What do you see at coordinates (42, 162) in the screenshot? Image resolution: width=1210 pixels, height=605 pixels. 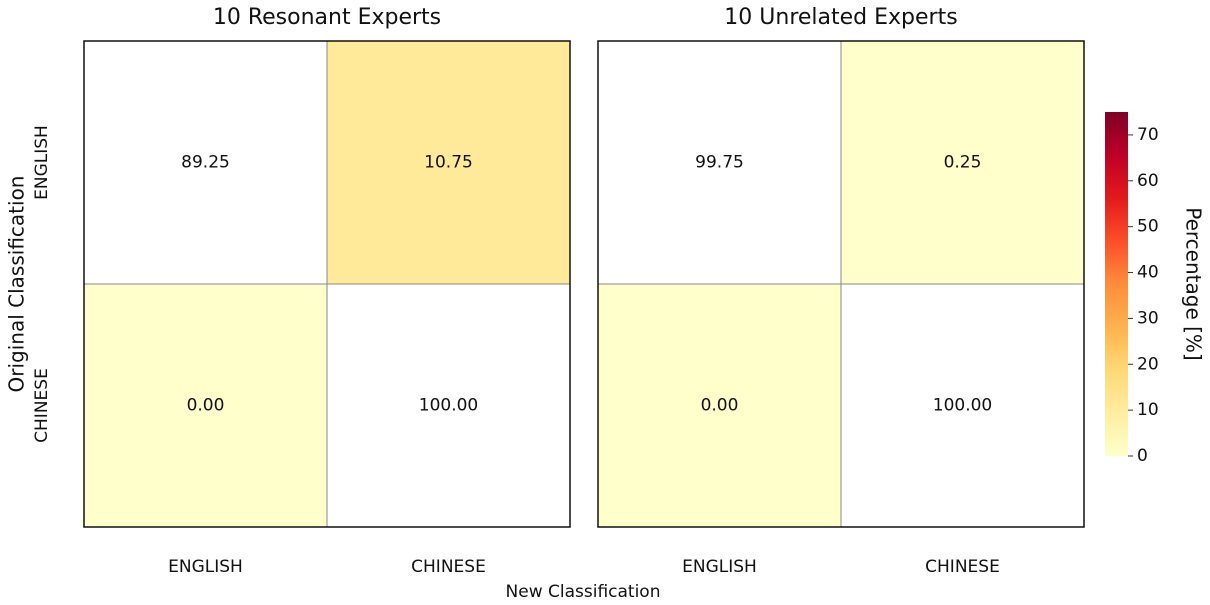 I see `y-tick-label: ENGLISH` at bounding box center [42, 162].